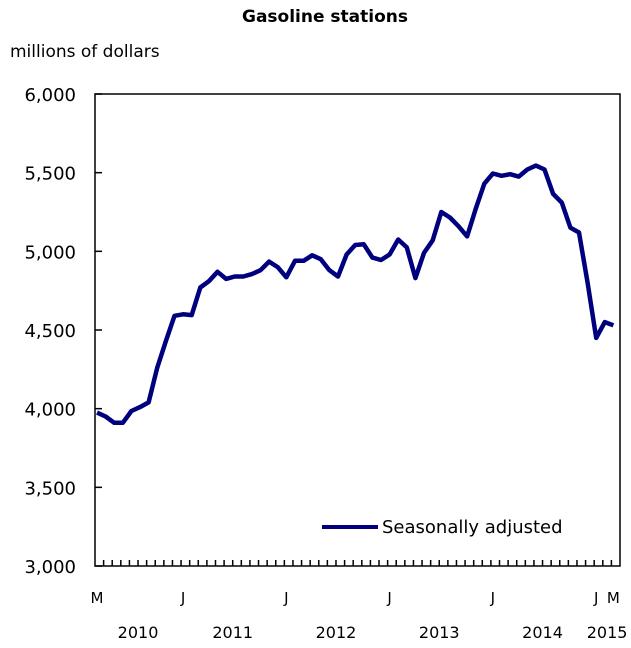 The width and height of the screenshot is (631, 648). What do you see at coordinates (472, 527) in the screenshot?
I see `legend-label: Seasonally adjusted` at bounding box center [472, 527].